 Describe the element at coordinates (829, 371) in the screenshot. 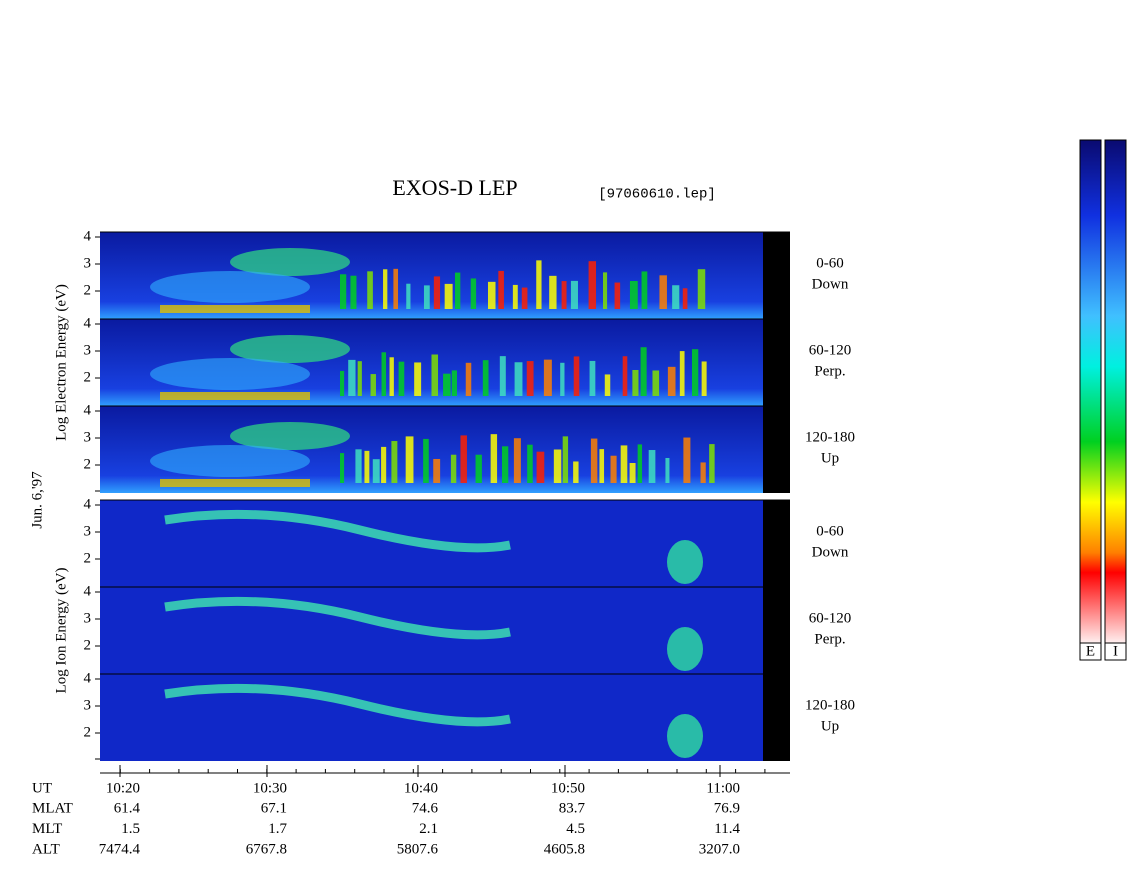

I see `direction: Perp.` at that location.